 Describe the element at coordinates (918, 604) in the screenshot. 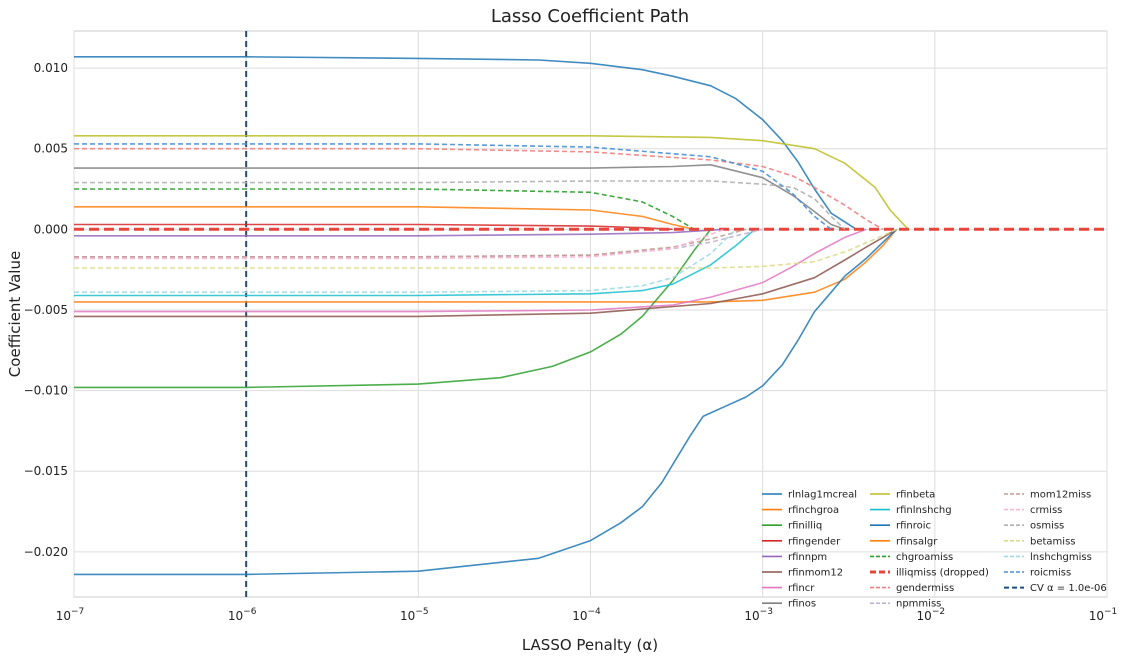

I see `legend-label: npmmiss` at that location.